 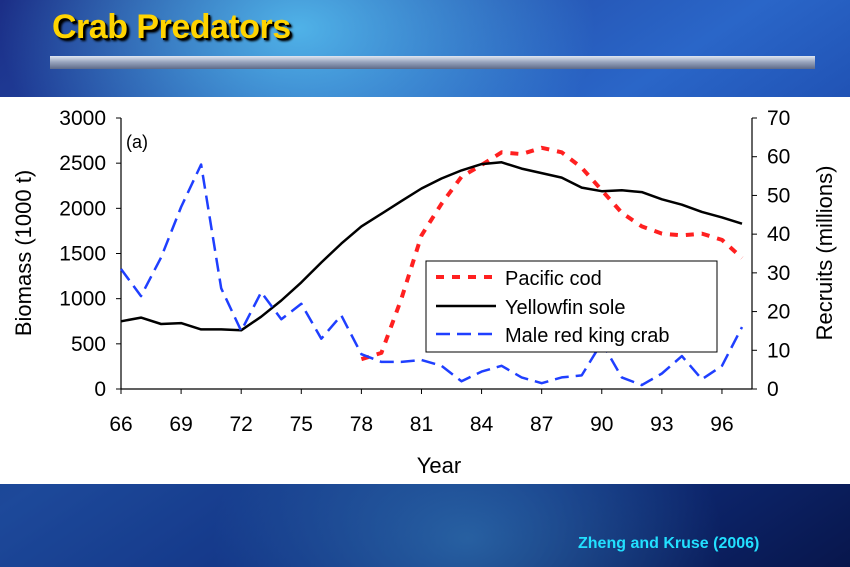 I want to click on y-axis-label-right: Recruits (millions), so click(x=824, y=253).